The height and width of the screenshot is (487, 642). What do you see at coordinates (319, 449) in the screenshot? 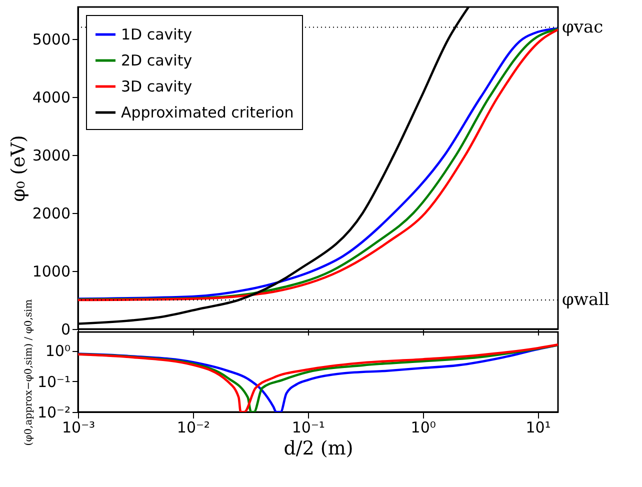
I see `x-axis-title: d/2 (m)` at bounding box center [319, 449].